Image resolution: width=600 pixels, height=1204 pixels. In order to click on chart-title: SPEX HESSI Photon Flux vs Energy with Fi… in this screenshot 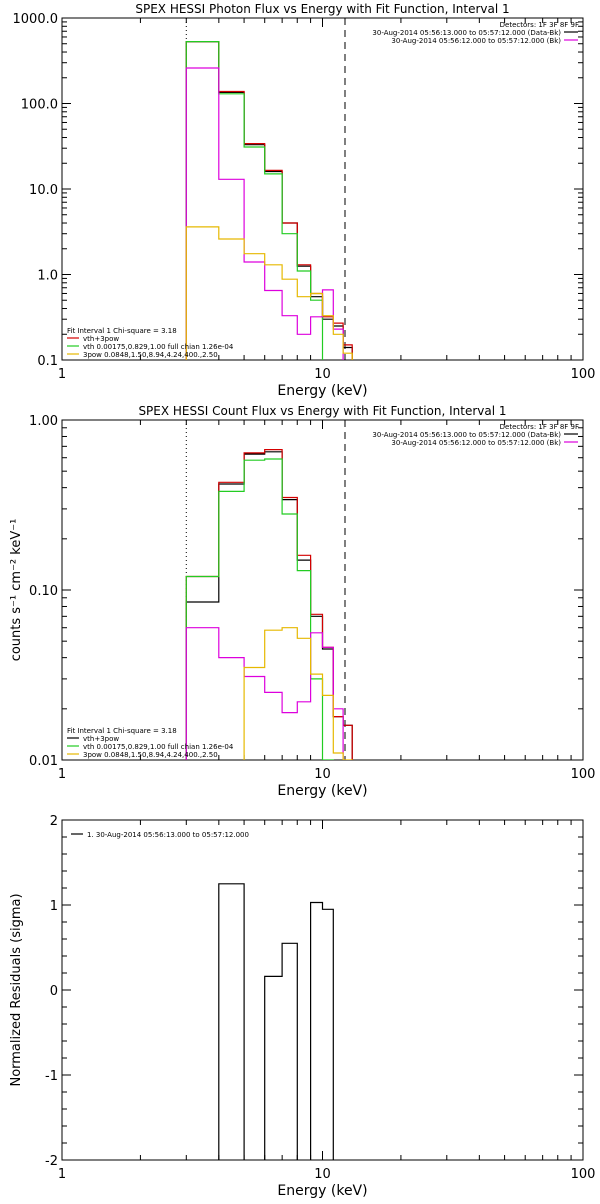, I will do `click(322, 9)`.